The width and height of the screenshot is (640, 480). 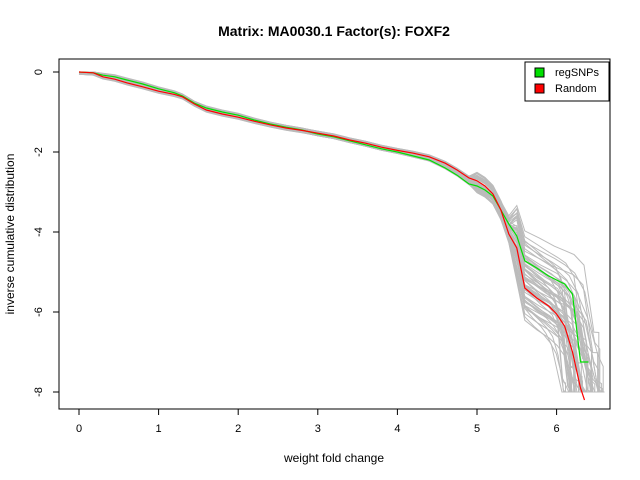 What do you see at coordinates (238, 429) in the screenshot?
I see `x-tick-label: 2` at bounding box center [238, 429].